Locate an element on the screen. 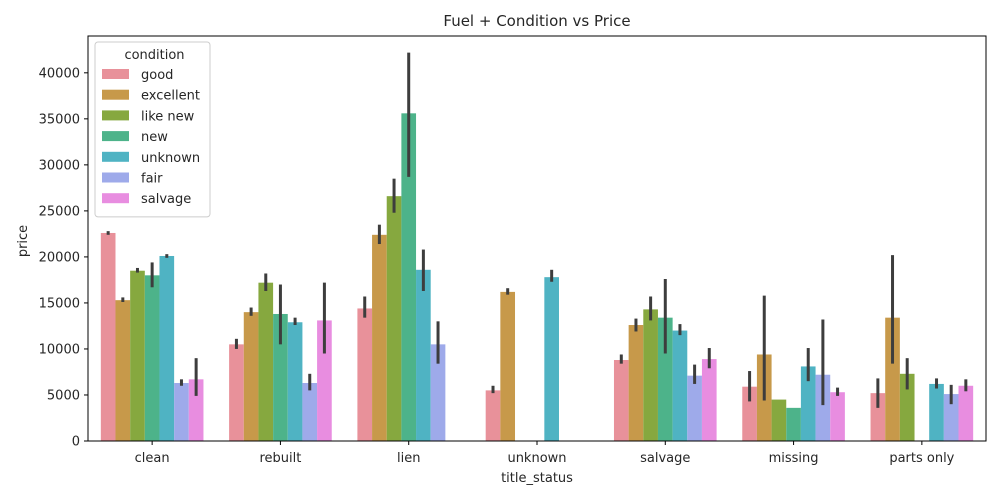  y-tick-label: 35000 is located at coordinates (59, 119).